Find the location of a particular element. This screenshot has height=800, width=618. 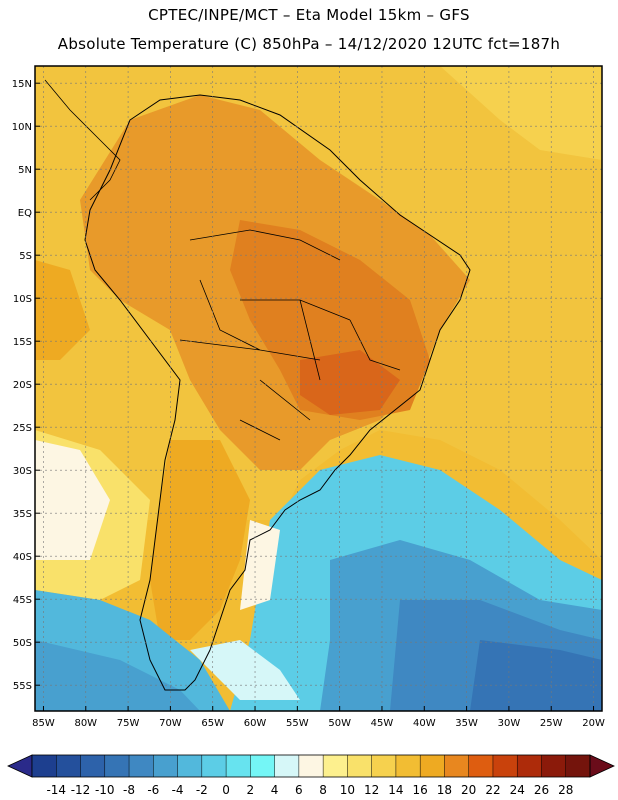

colorbar-label: -8 is located at coordinates (129, 790).